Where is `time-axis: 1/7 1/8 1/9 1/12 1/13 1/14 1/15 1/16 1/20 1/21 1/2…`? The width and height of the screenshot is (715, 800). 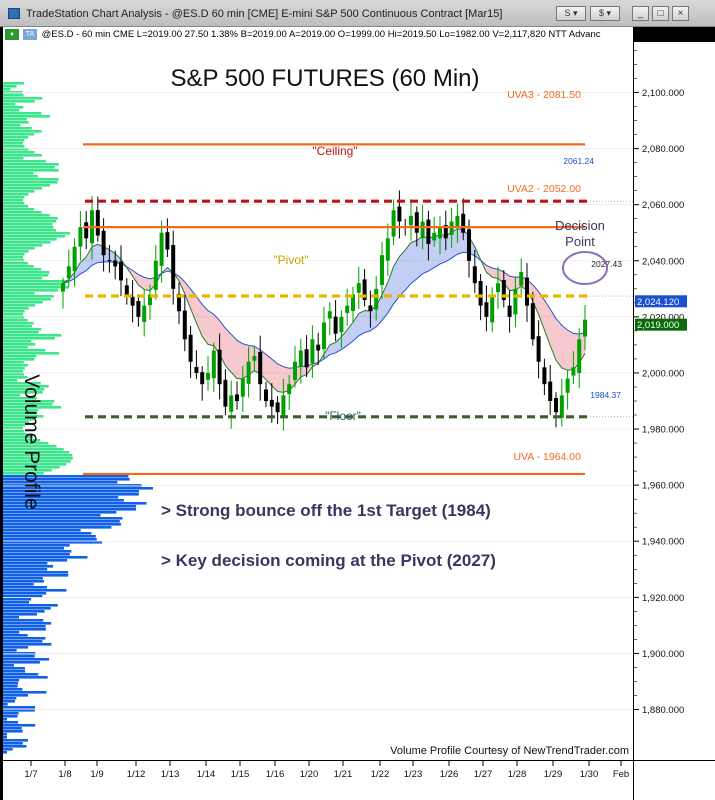 time-axis: 1/7 1/8 1/9 1/12 1/13 1/14 1/15 1/16 1/20 1/21 1/2… is located at coordinates (318, 780).